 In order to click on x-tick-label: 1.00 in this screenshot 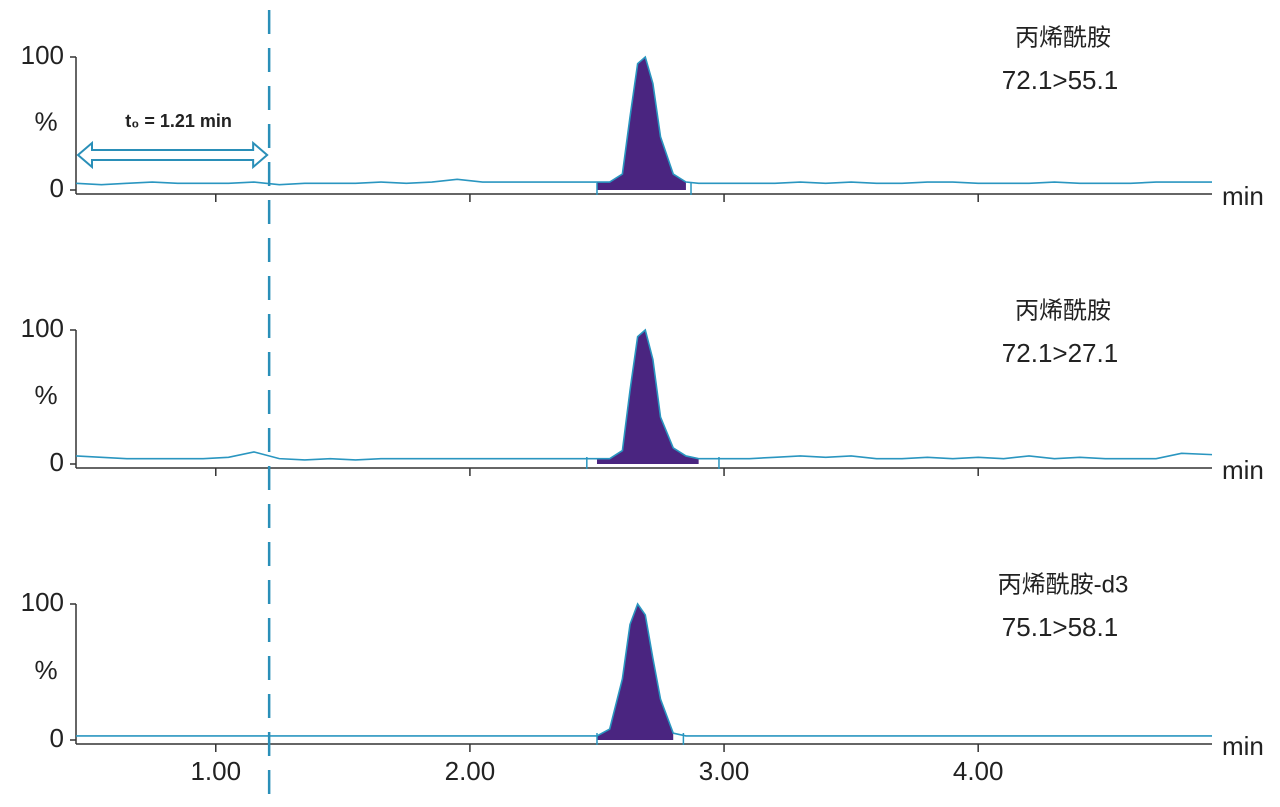, I will do `click(215, 771)`.